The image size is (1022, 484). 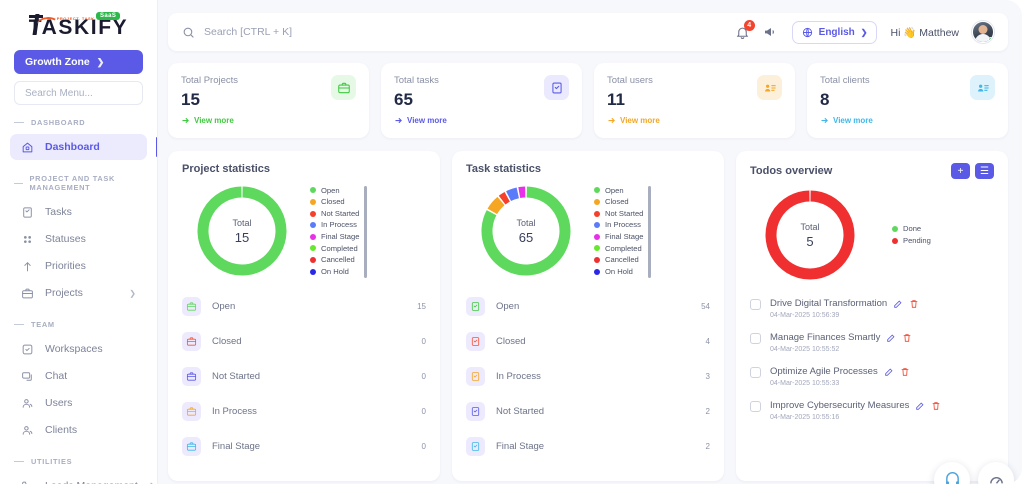 I want to click on donut-center-total: 15, so click(x=242, y=237).